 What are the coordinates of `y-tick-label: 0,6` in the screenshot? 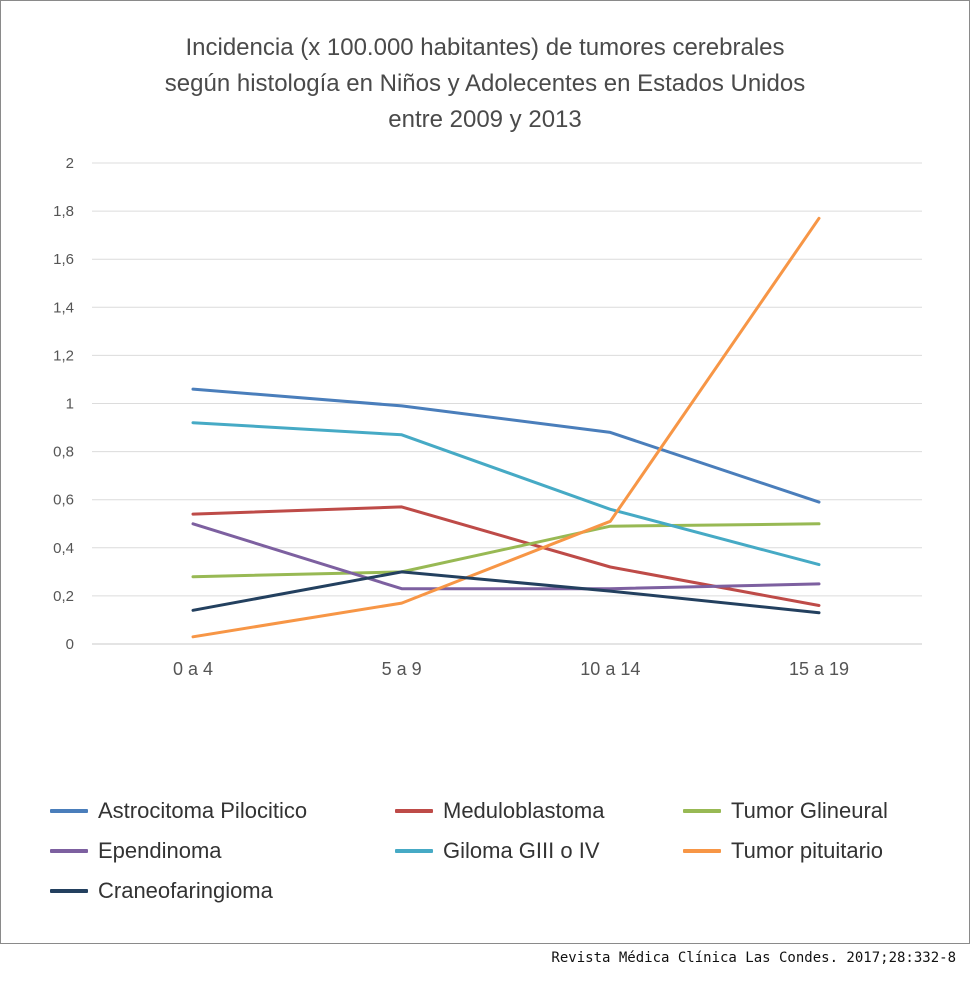 It's located at (63, 500).